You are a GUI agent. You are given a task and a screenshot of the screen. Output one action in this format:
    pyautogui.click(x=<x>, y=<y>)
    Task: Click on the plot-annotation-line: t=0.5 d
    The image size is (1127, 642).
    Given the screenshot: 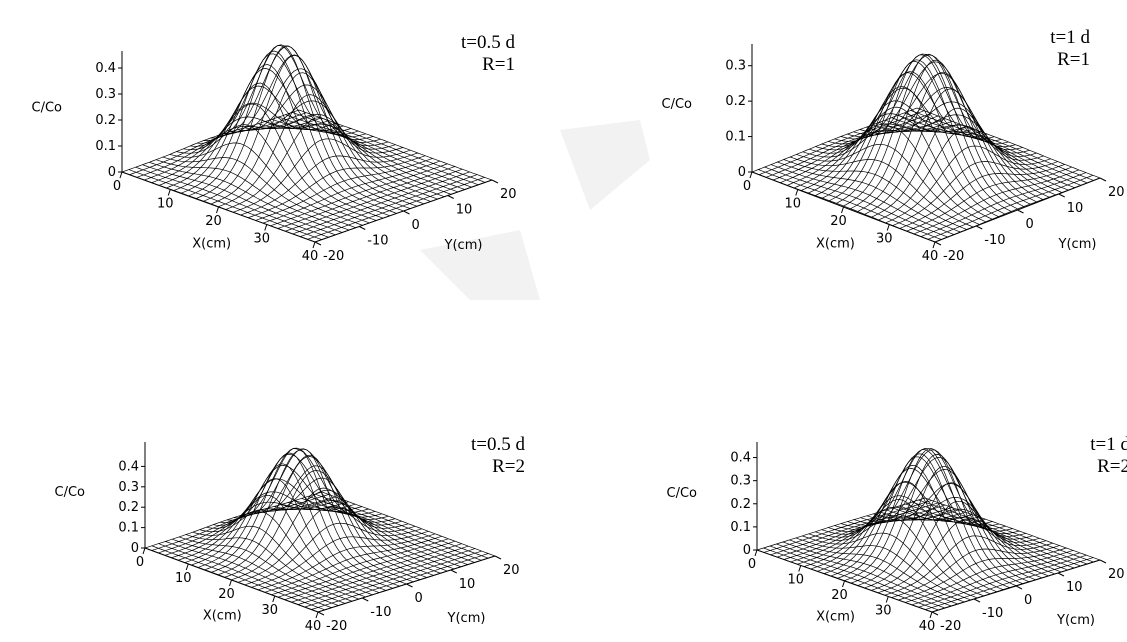 What is the action you would take?
    pyautogui.click(x=488, y=42)
    